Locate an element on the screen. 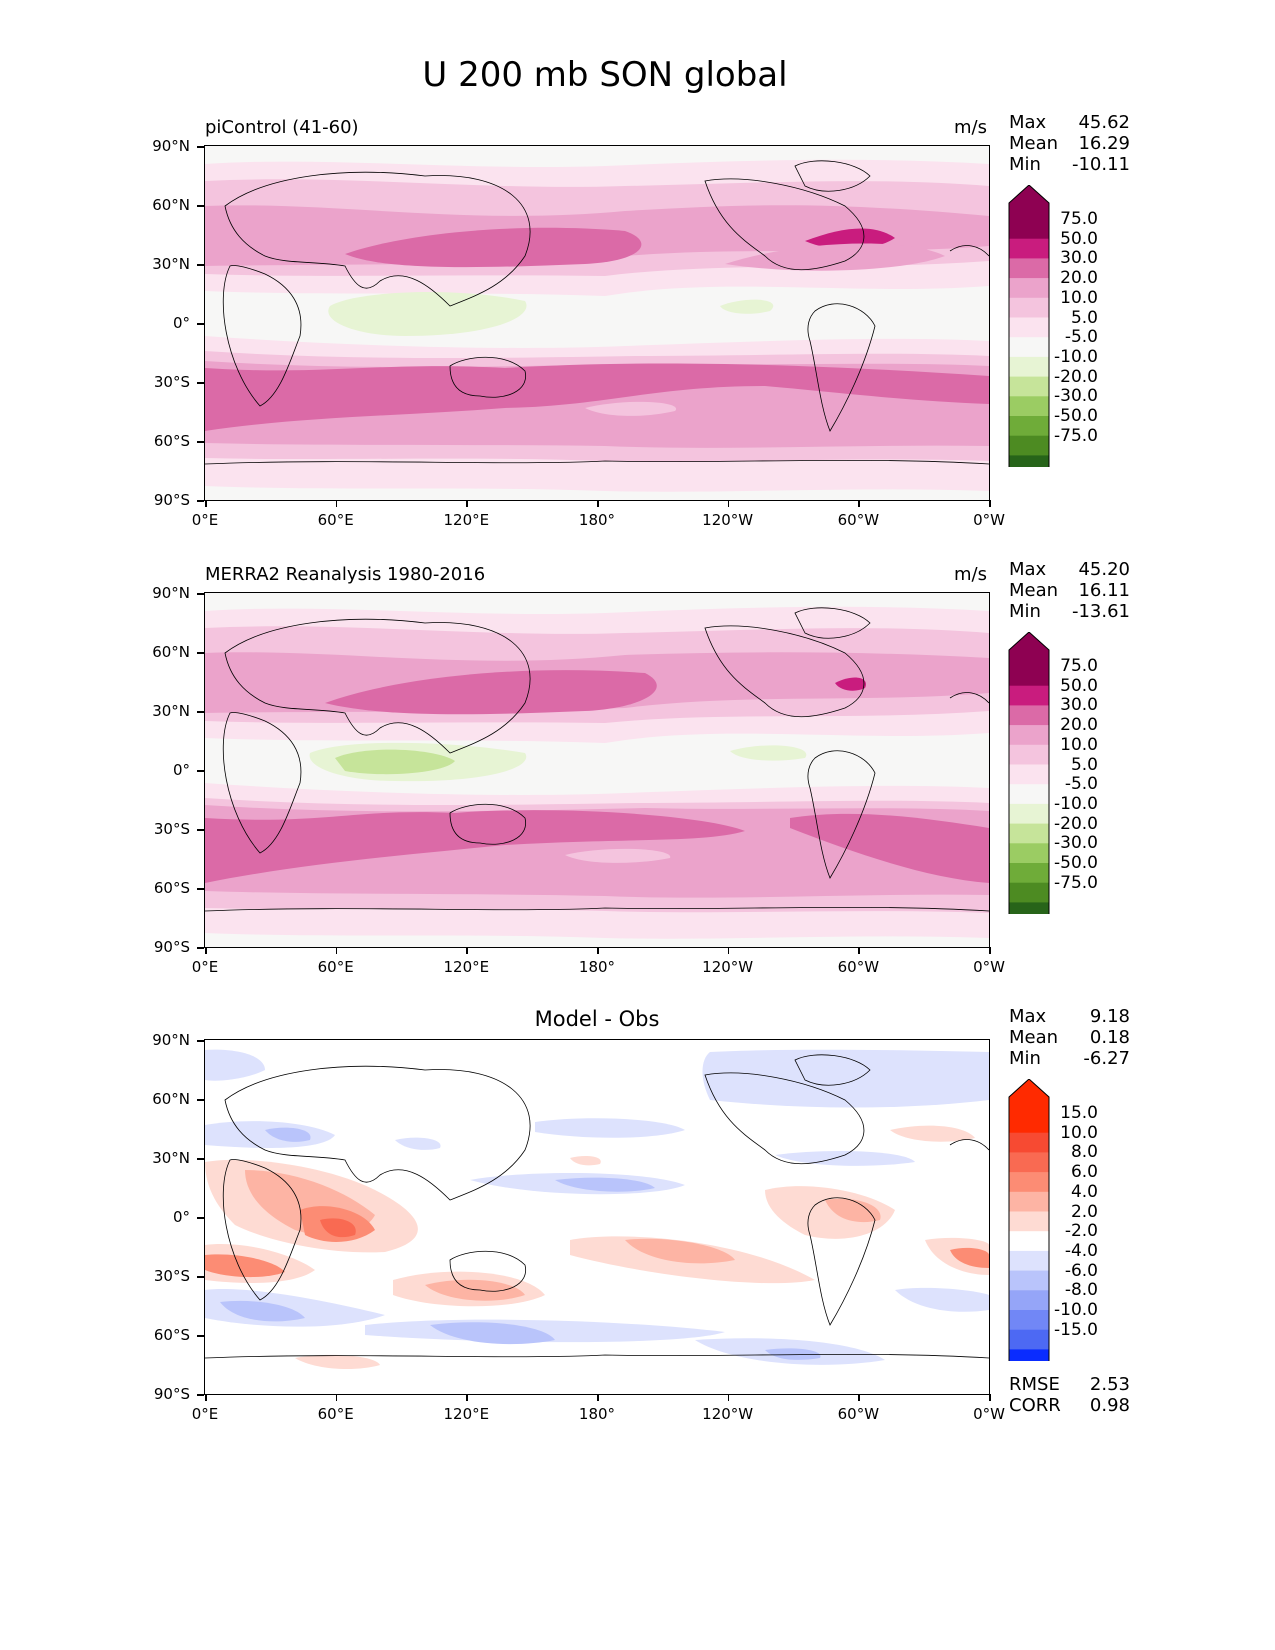 This screenshot has height=1650, width=1275. lat-tick-label: 90°N is located at coordinates (171, 1040).